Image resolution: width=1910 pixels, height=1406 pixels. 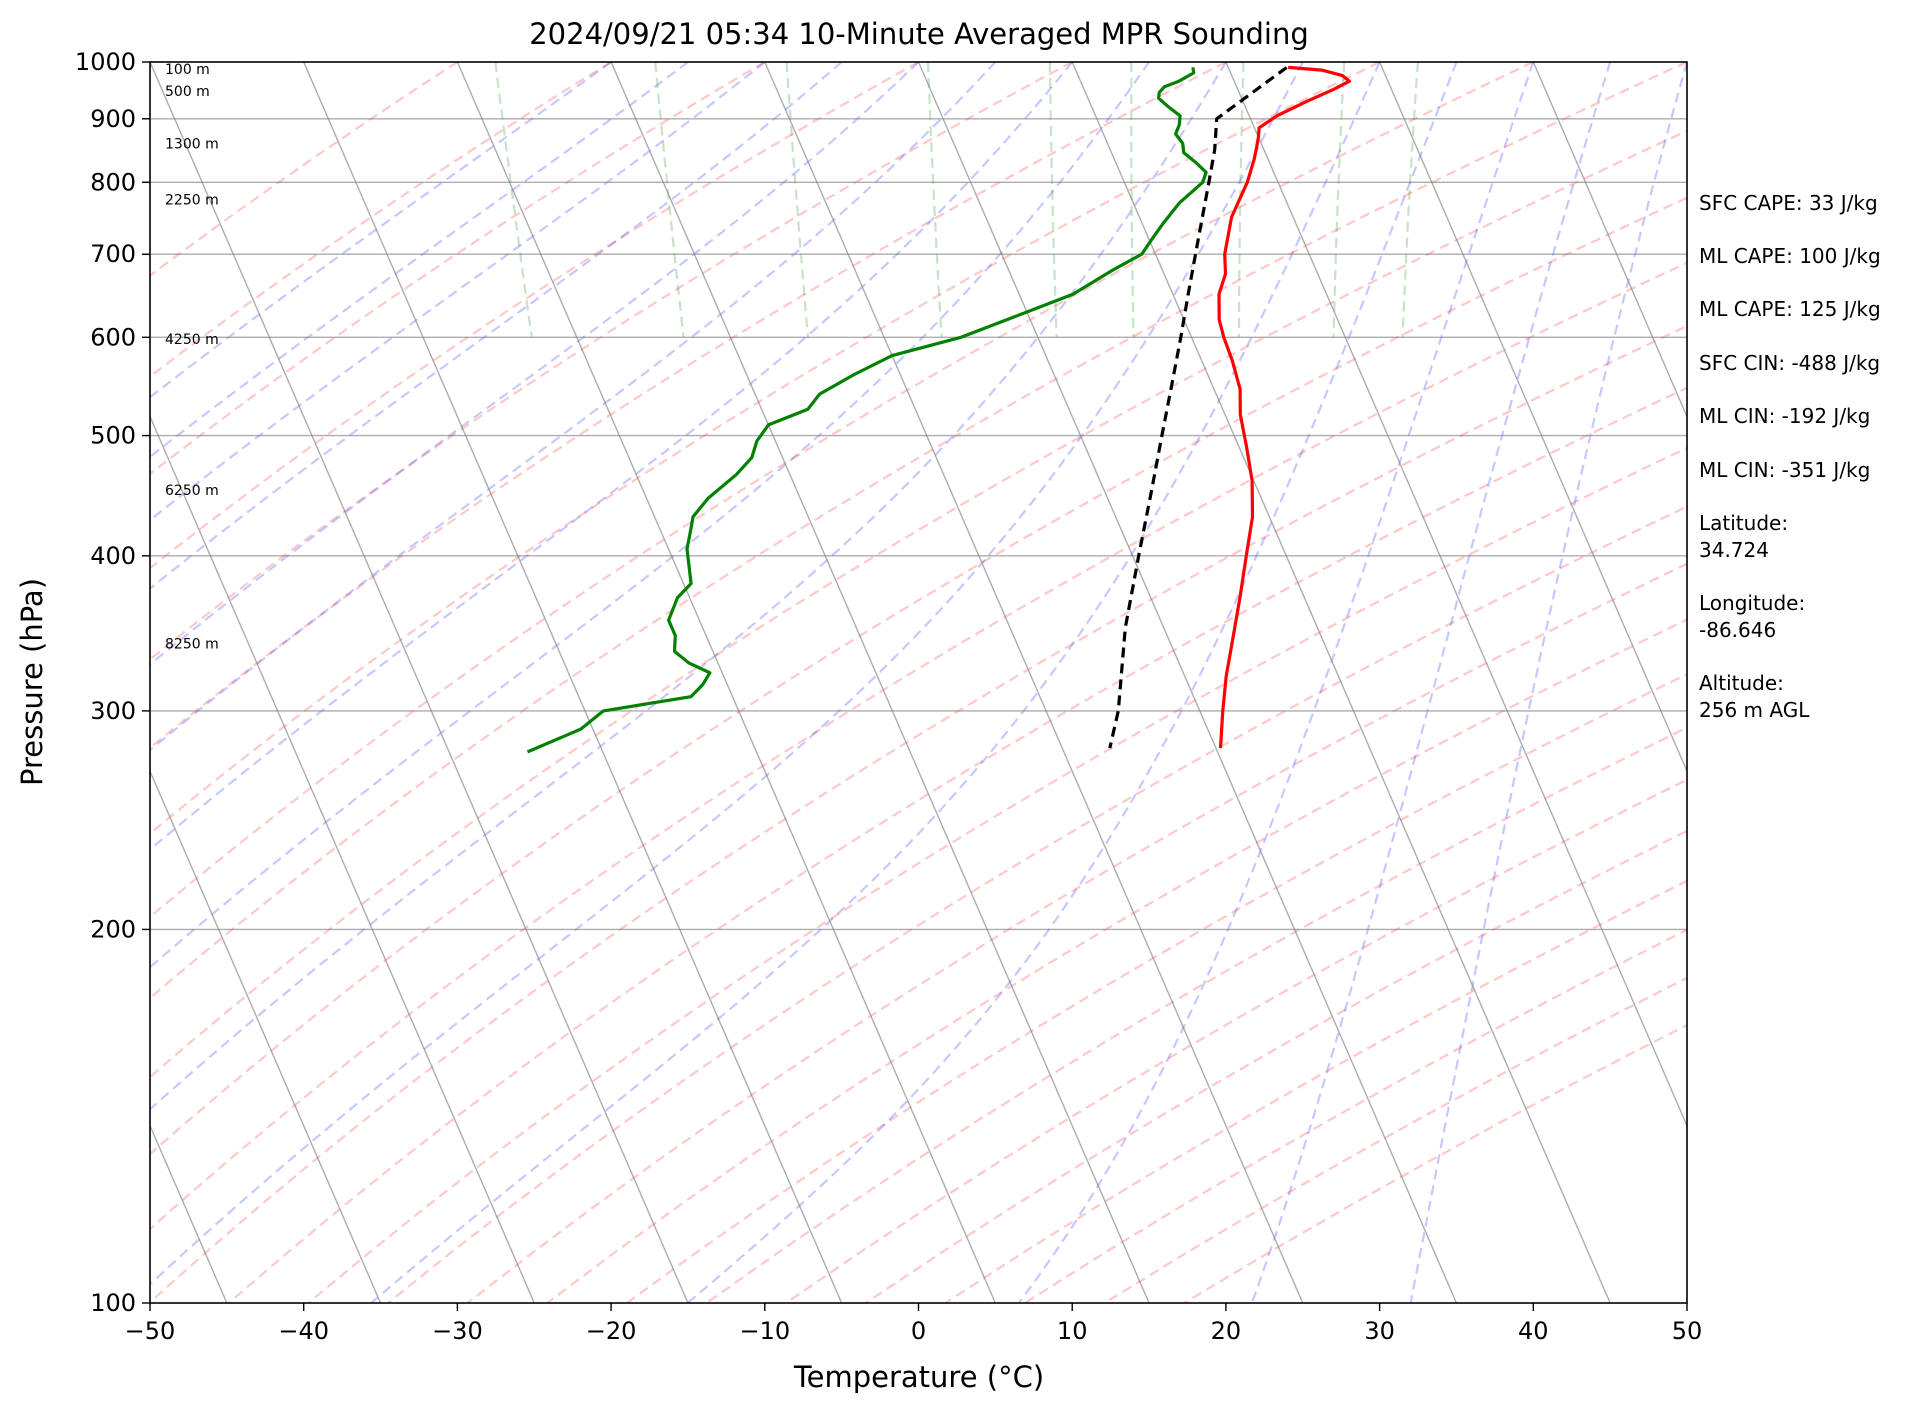 I want to click on y-tick-label: 200, so click(x=113, y=929).